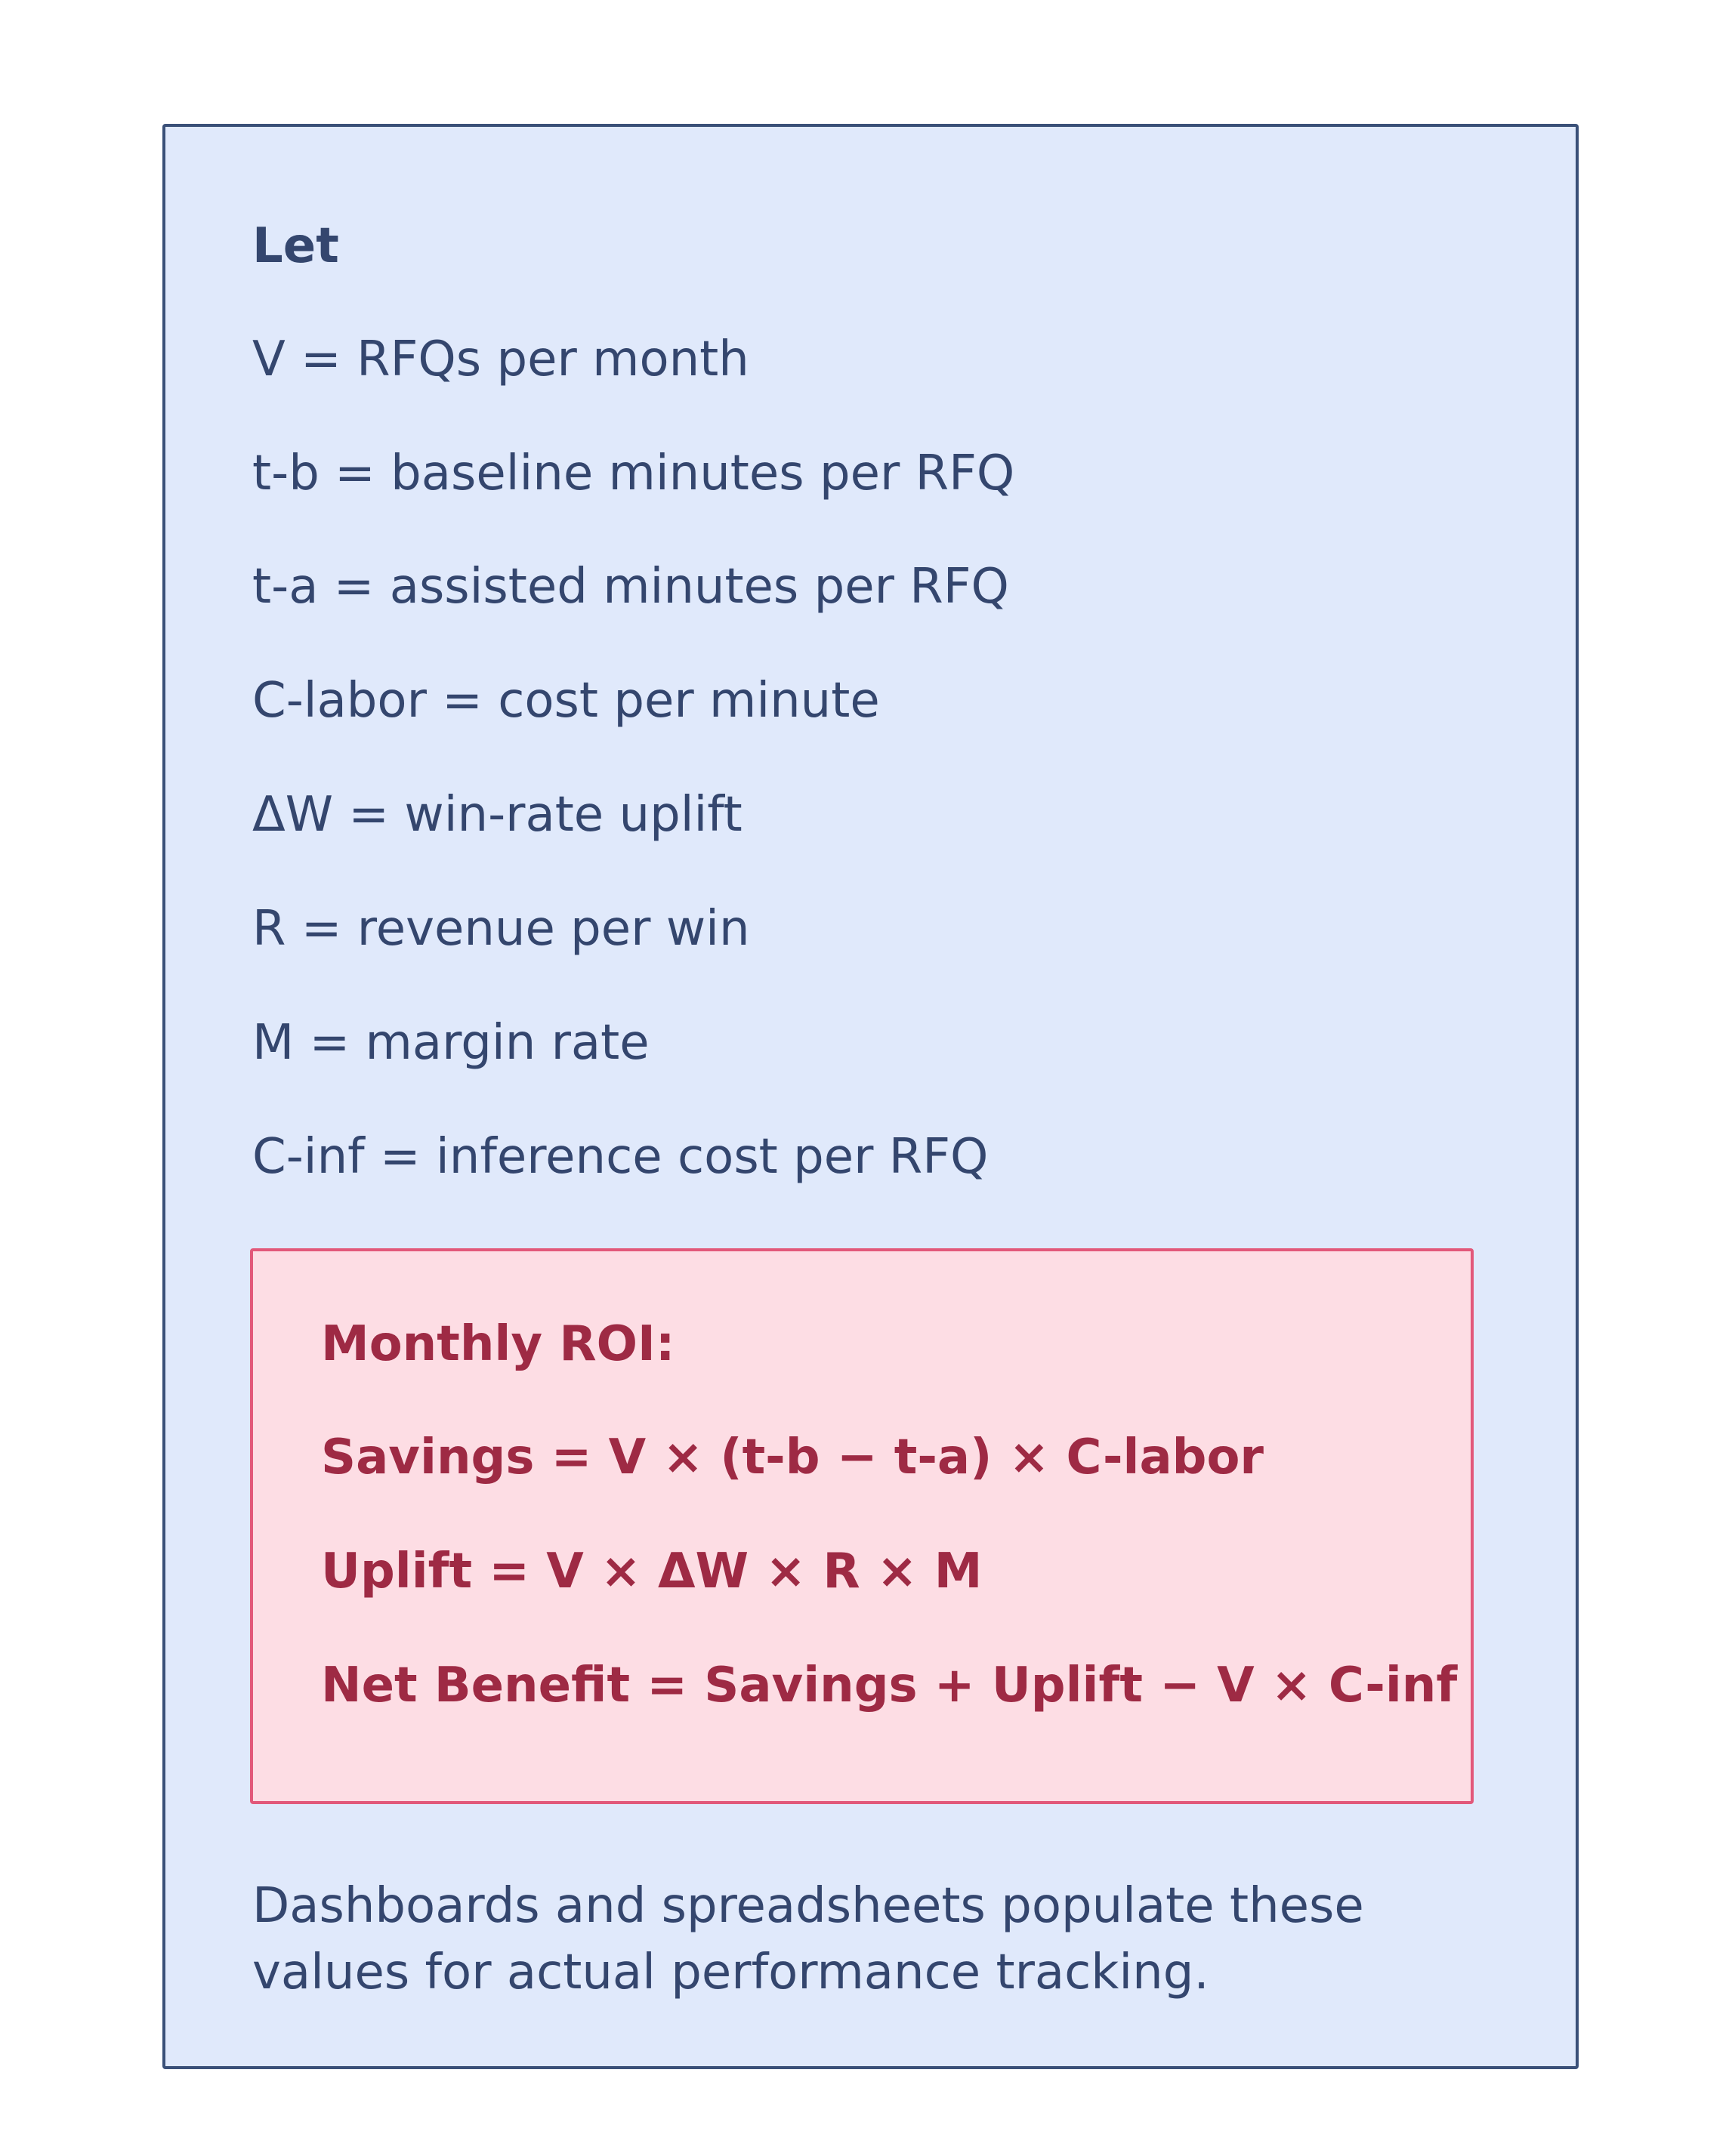 The height and width of the screenshot is (2156, 1732). I want to click on definition-c-inf: C-inf = inference cost per RFQ, so click(621, 1157).